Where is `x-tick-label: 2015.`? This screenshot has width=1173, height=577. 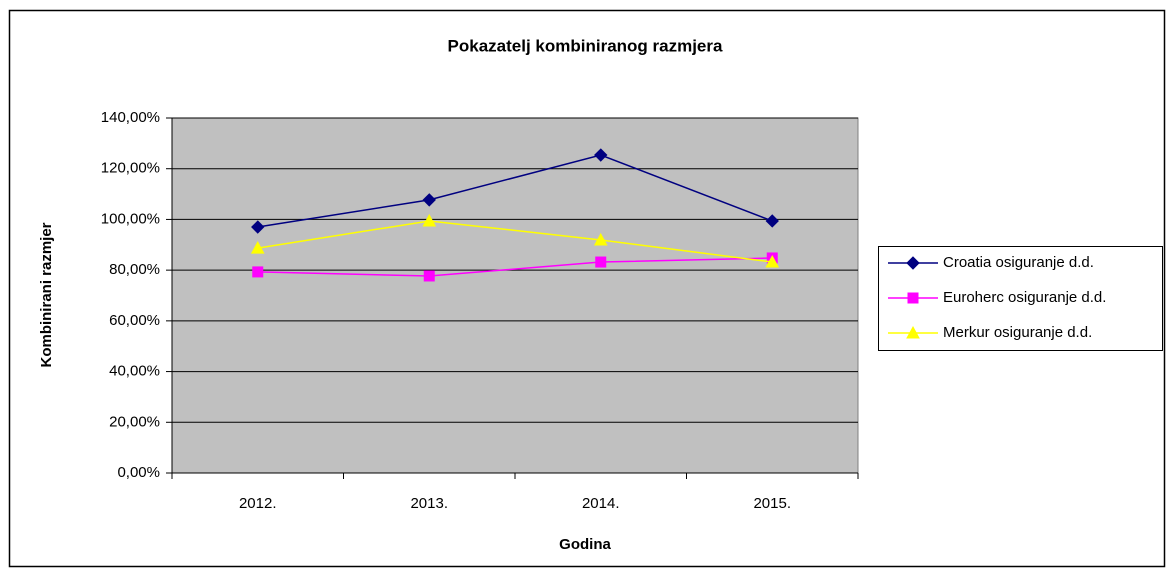 x-tick-label: 2015. is located at coordinates (772, 503).